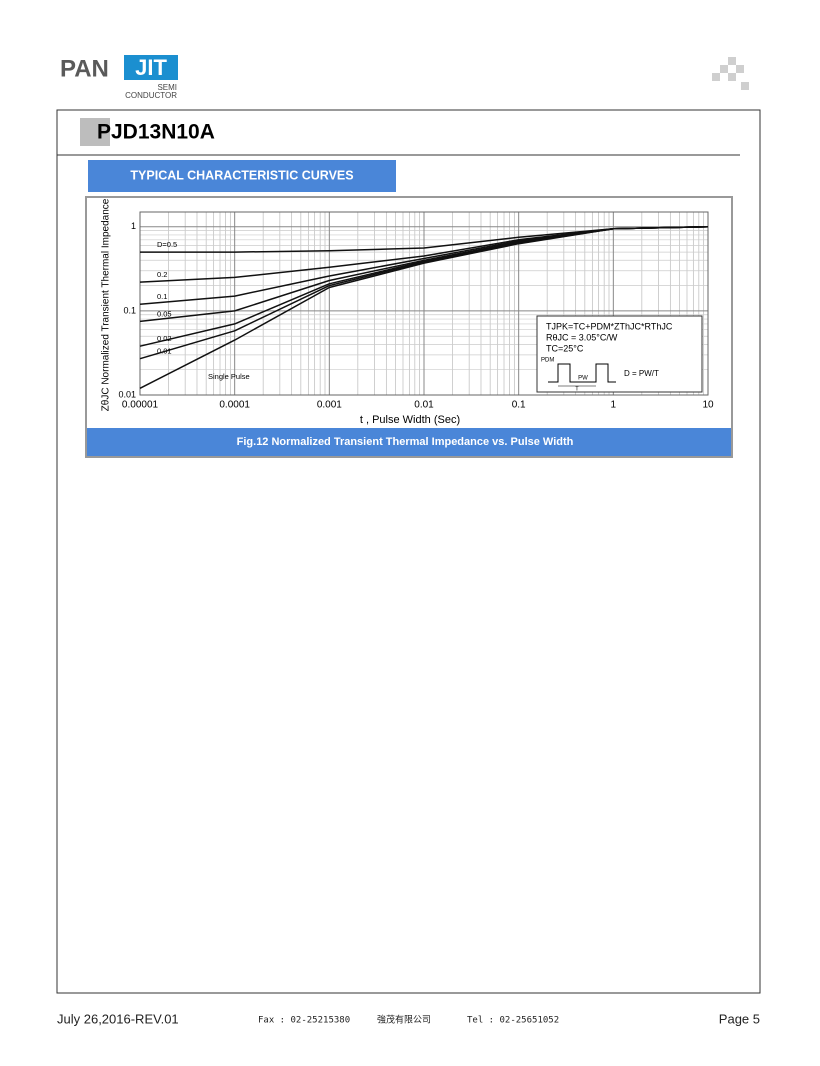  I want to click on footer-date: July 26,2016-REV.01, so click(118, 1018).